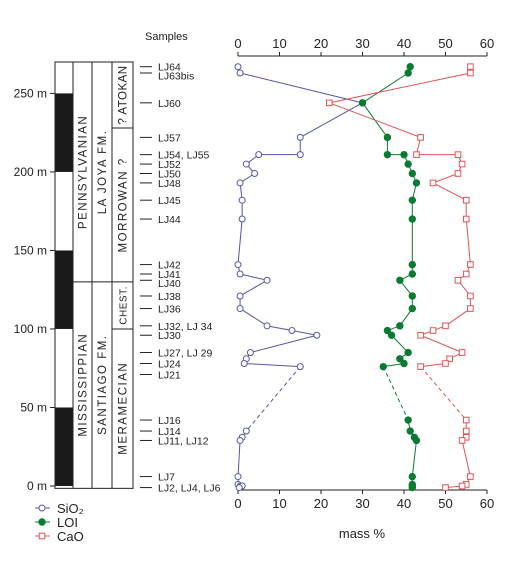 The height and width of the screenshot is (587, 513). Describe the element at coordinates (30, 172) in the screenshot. I see `depth-tick-label-4: 200 m` at that location.